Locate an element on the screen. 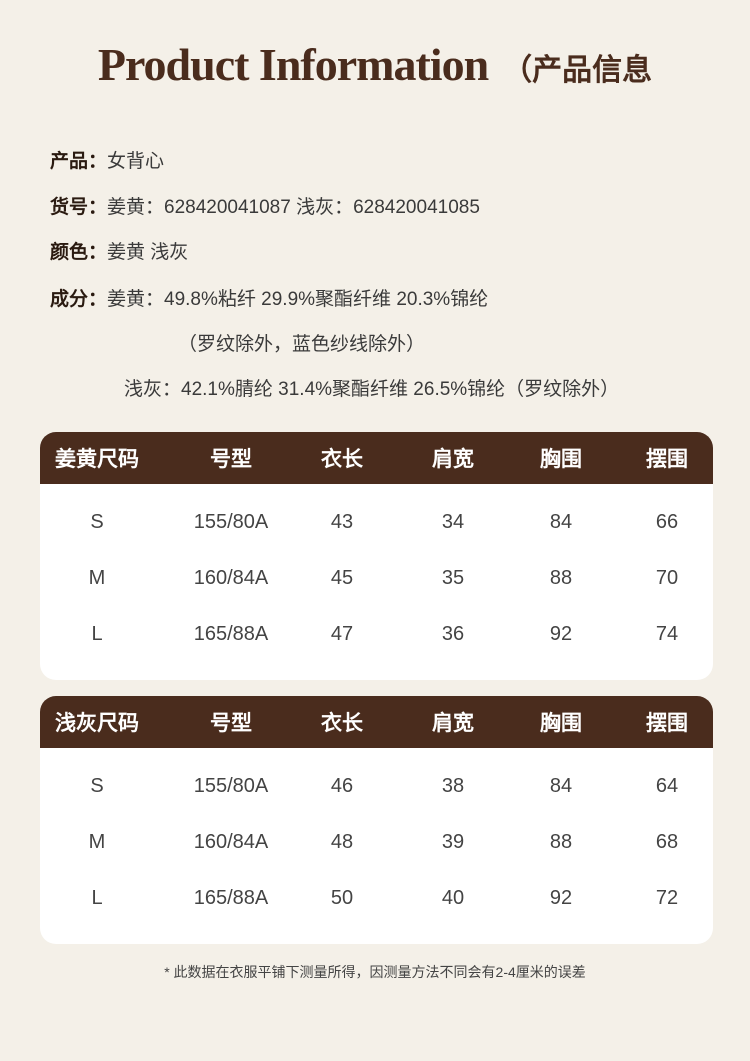 Image resolution: width=750 pixels, height=1061 pixels. table-row: M 160/84A 45 35 88 70 is located at coordinates (376, 578).